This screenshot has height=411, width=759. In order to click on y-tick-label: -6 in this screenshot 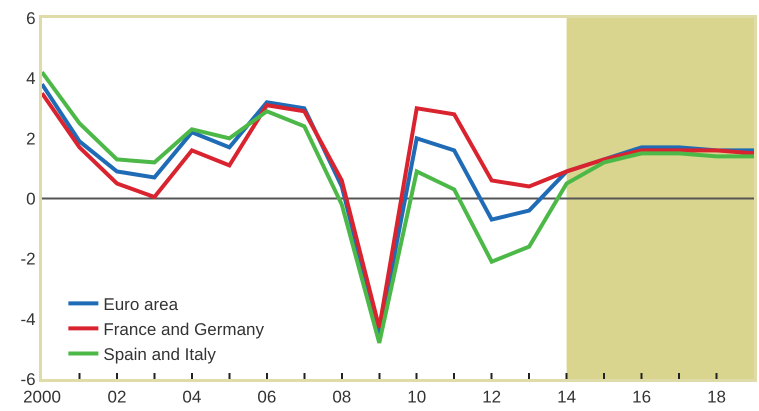, I will do `click(28, 379)`.